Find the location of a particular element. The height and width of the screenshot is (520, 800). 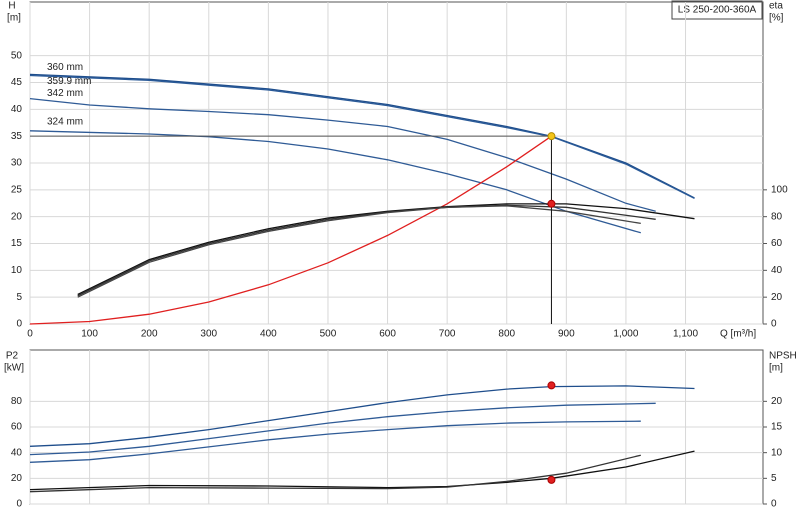

curve-label: 359.9 mm is located at coordinates (69, 81).